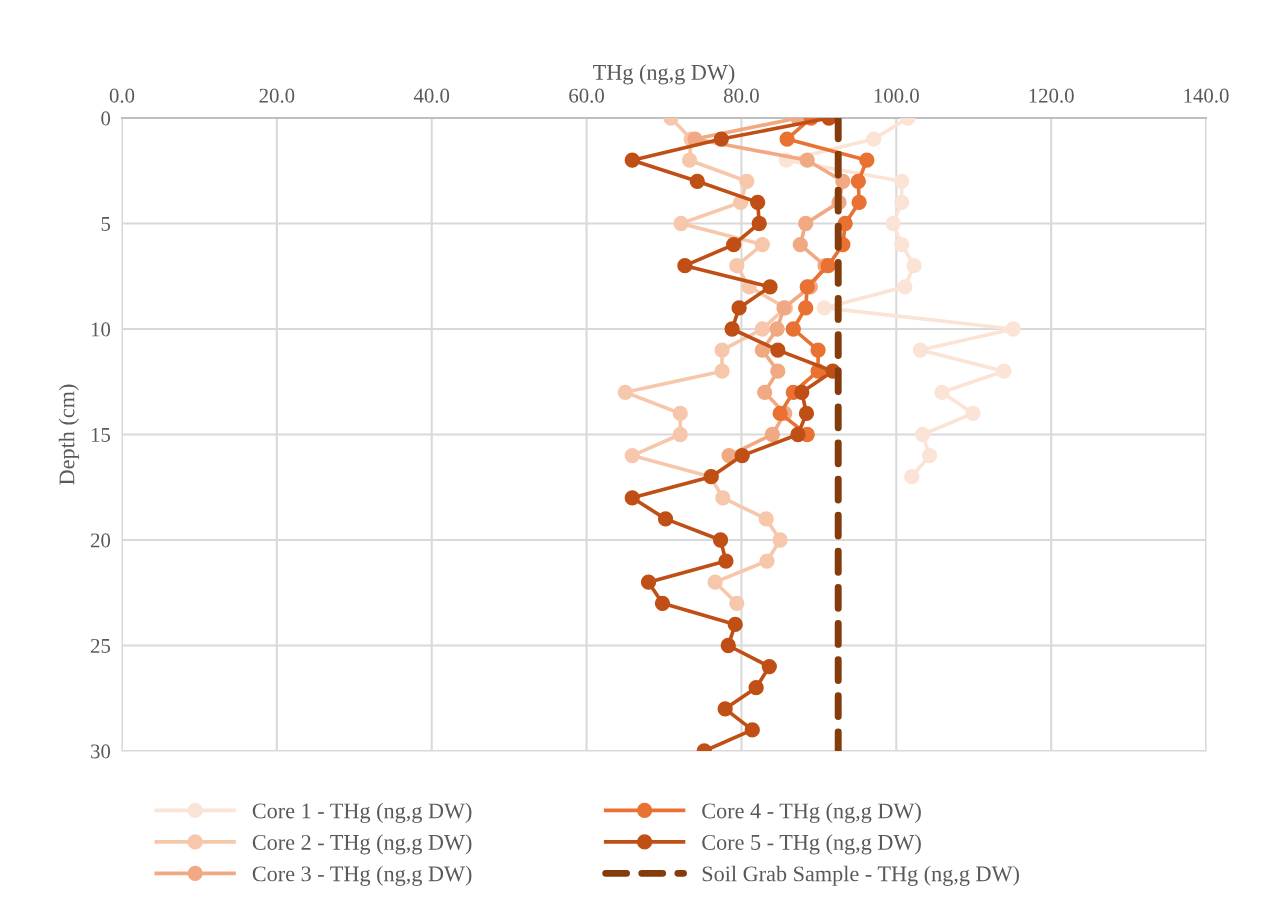 The height and width of the screenshot is (916, 1261). Describe the element at coordinates (811, 812) in the screenshot. I see `legend-label: Core 4 - THg (ng,g DW)` at that location.